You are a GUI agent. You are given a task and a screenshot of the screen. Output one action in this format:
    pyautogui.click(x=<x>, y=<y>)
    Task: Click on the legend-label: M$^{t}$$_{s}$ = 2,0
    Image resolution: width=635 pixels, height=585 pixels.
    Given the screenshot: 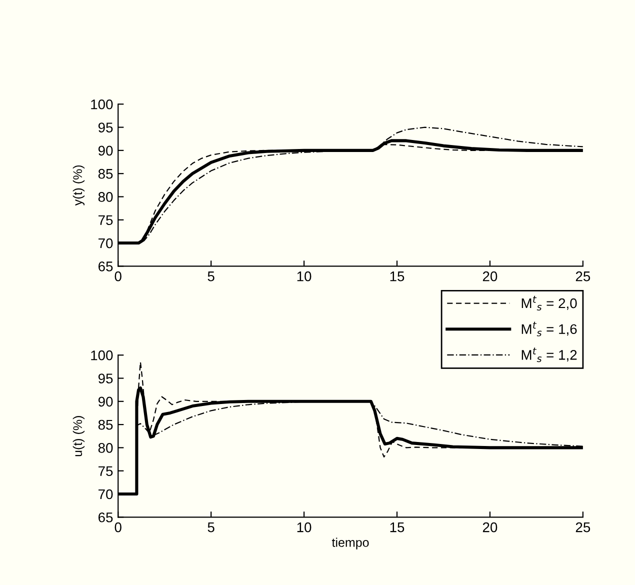 What is the action you would take?
    pyautogui.click(x=549, y=303)
    